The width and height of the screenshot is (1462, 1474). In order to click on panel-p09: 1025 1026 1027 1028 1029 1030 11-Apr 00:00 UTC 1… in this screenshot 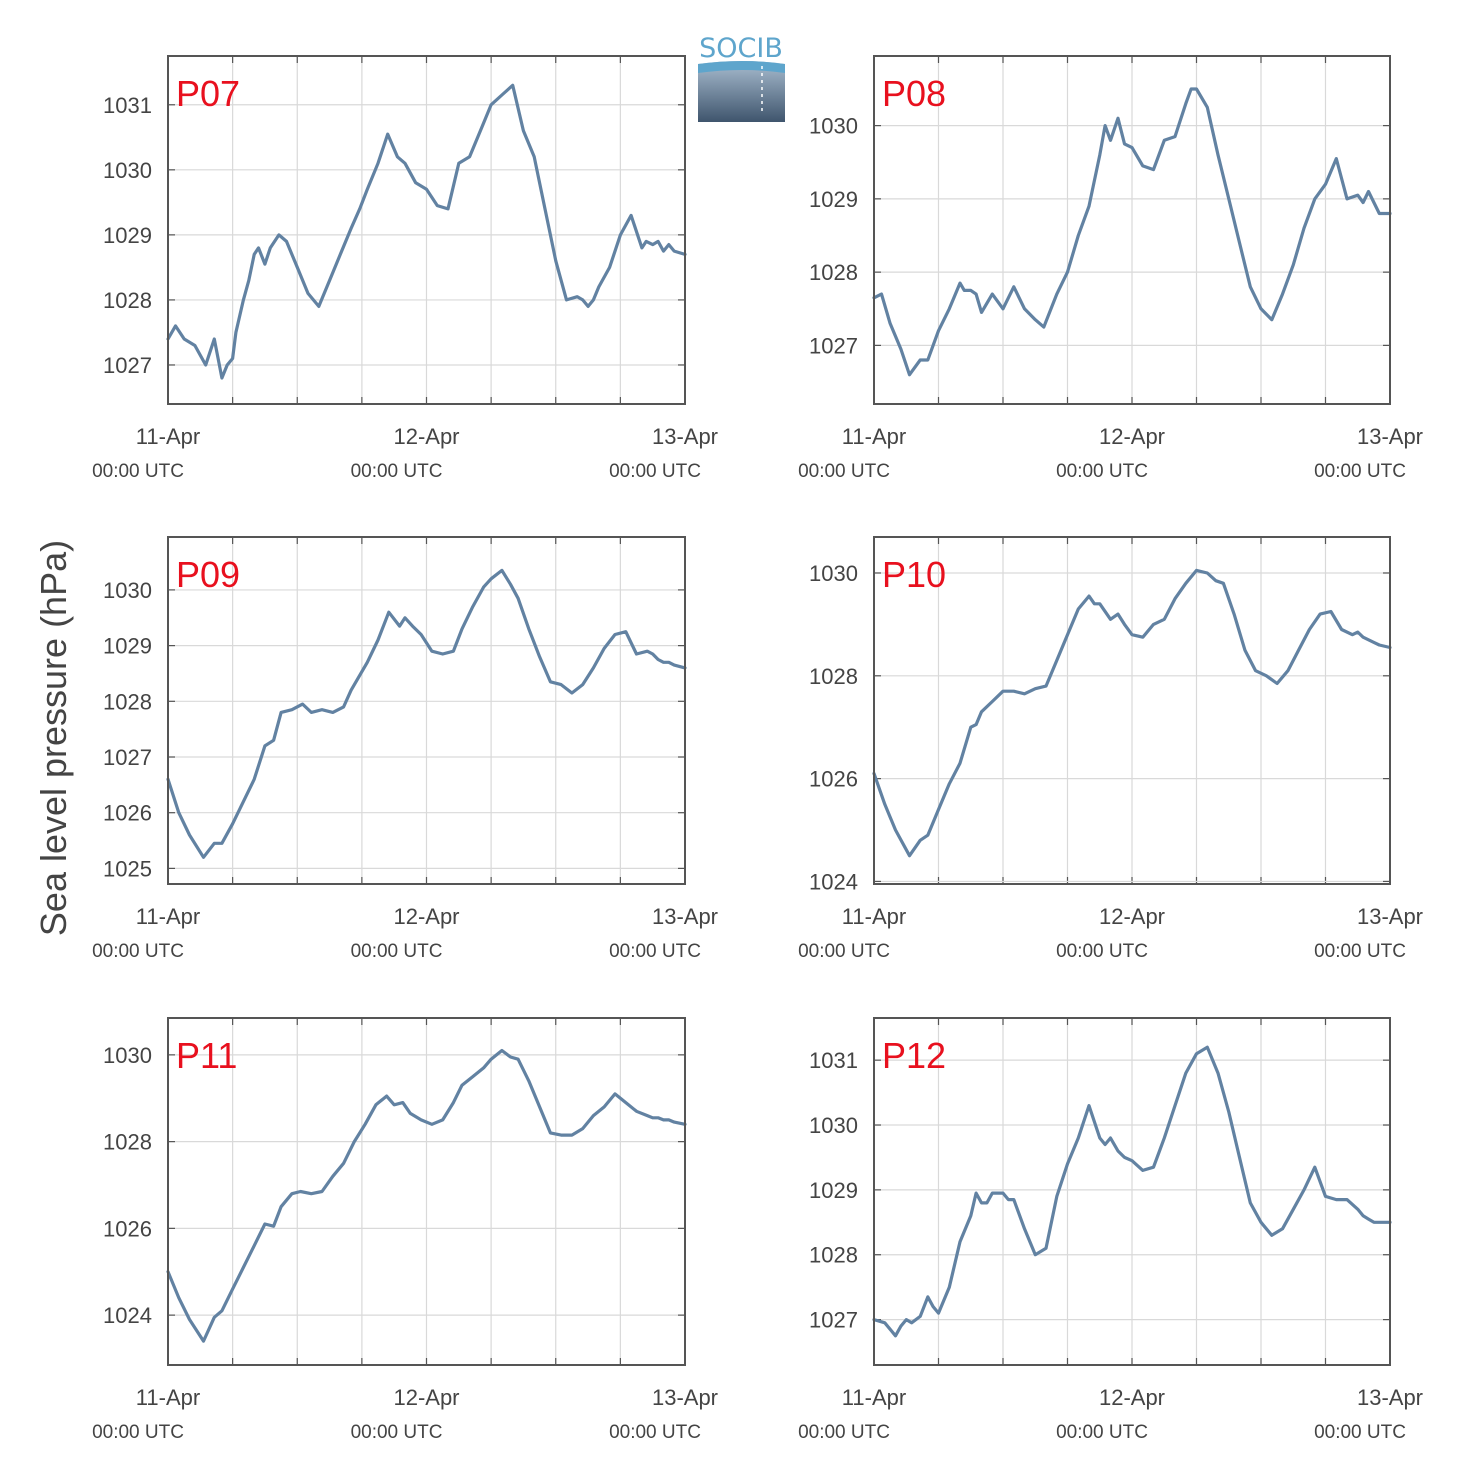, I will do `click(405, 749)`.